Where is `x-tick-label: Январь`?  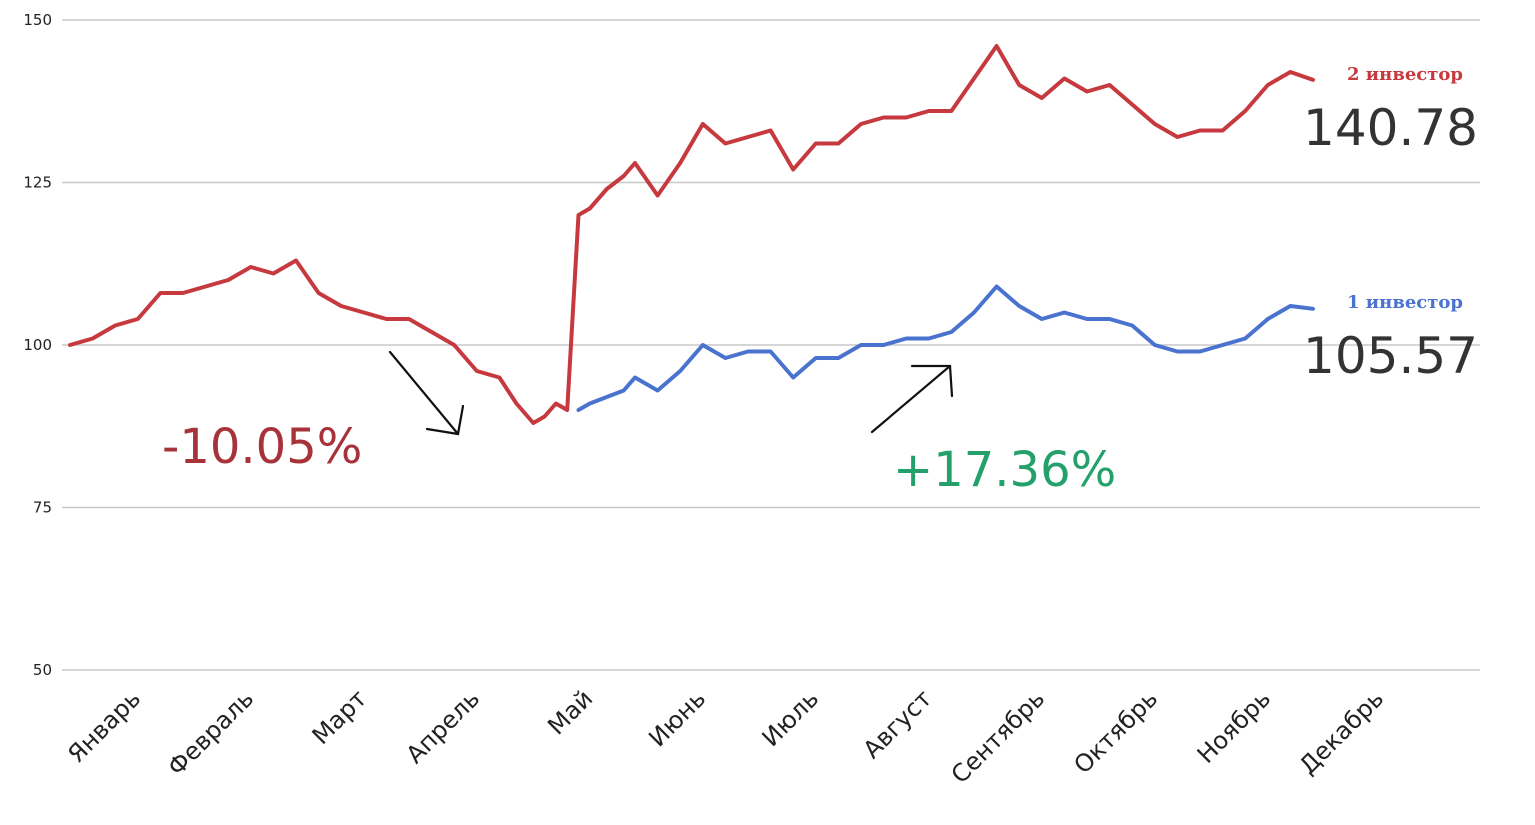
x-tick-label: Январь is located at coordinates (104, 726).